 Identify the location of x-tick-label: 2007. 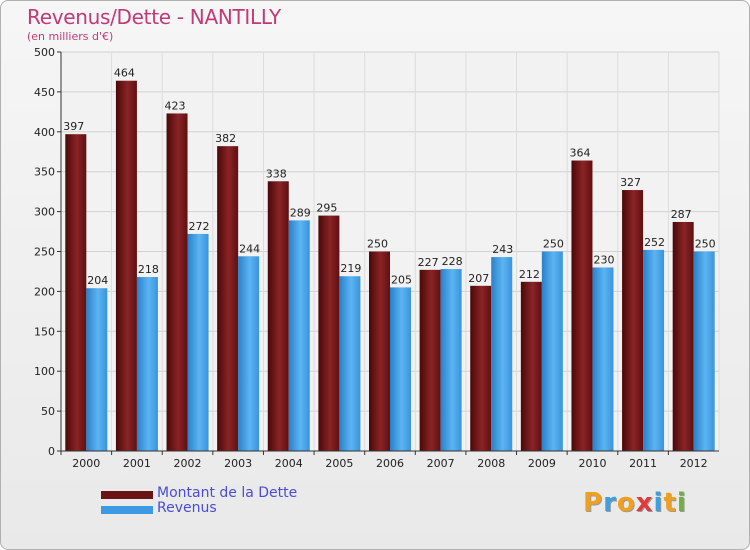
(441, 463).